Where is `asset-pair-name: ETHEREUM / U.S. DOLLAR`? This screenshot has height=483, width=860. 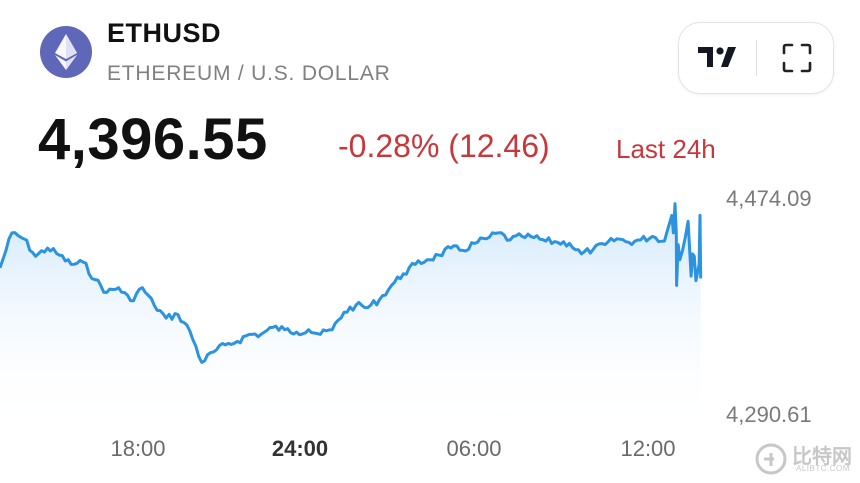 asset-pair-name: ETHEREUM / U.S. DOLLAR is located at coordinates (249, 73).